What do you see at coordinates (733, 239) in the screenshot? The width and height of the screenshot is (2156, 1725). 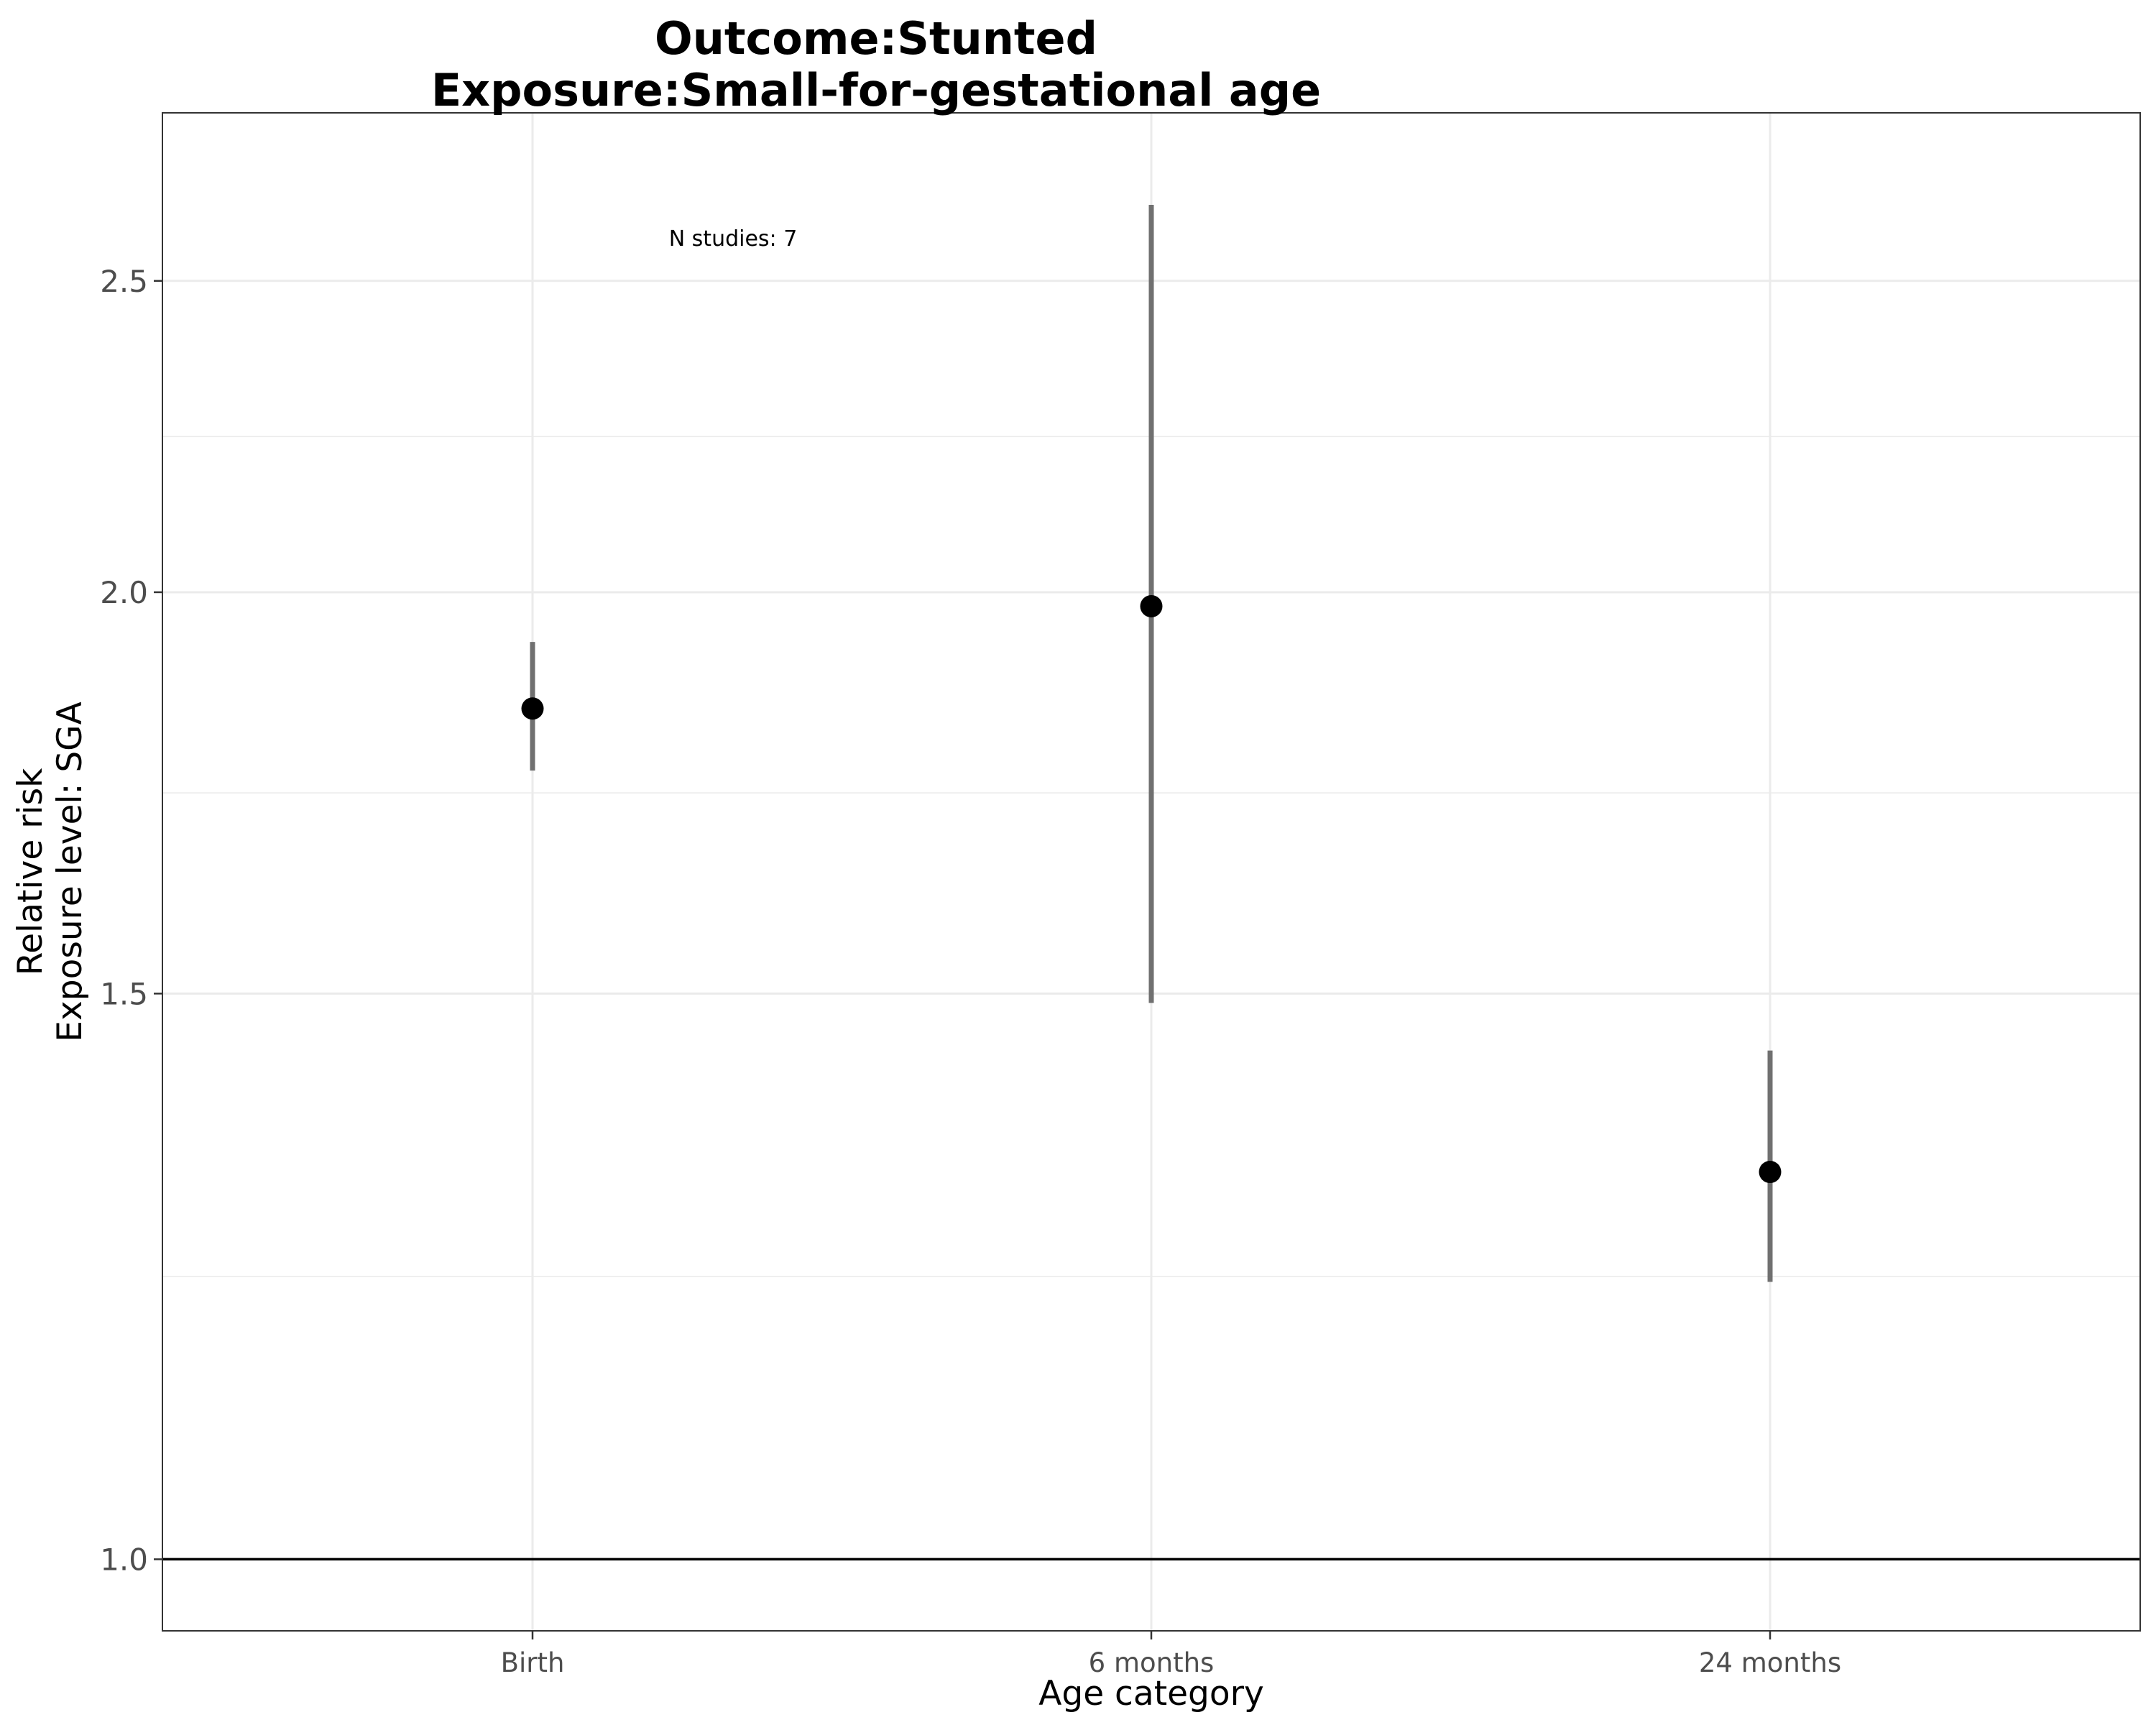 I see `n-studies-annotation: N studies: 7` at bounding box center [733, 239].